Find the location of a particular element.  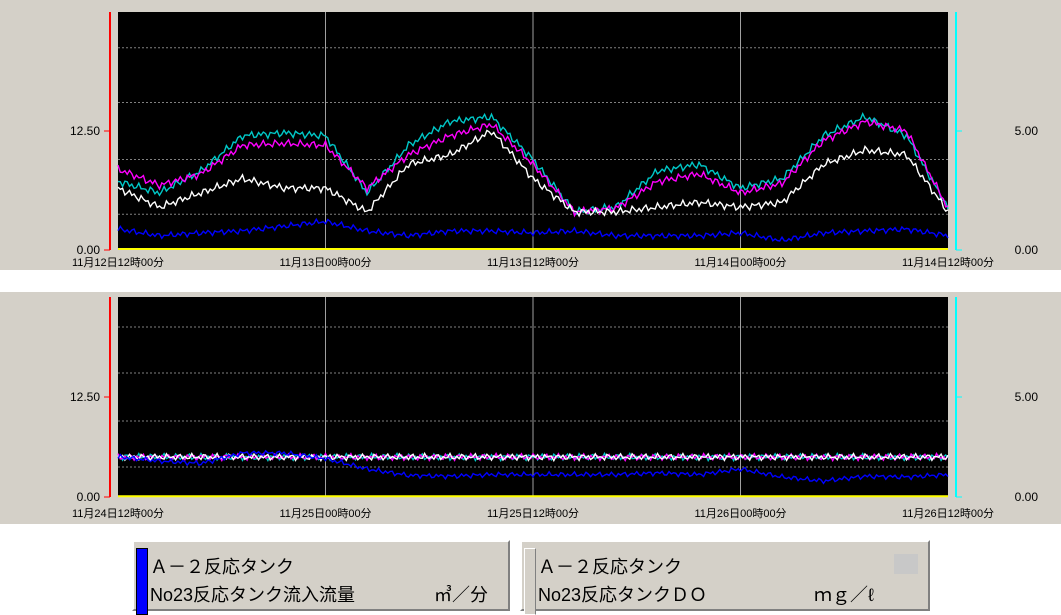

x-tick-label: 11月14日00時00分 is located at coordinates (740, 262).